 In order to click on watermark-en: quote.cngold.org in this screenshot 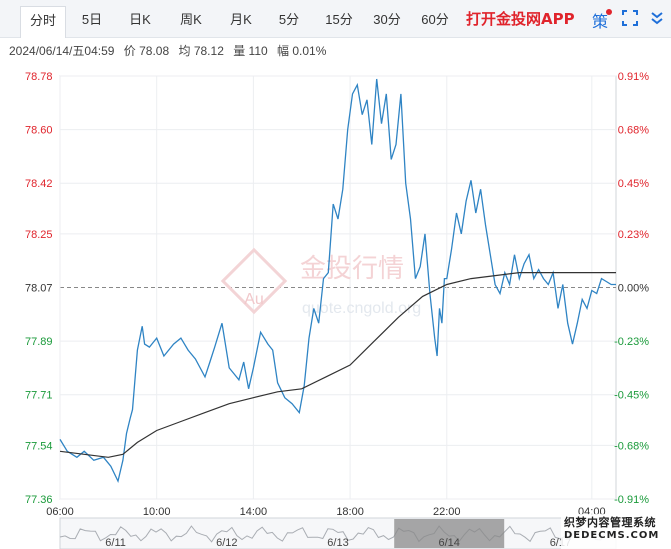, I will do `click(361, 308)`.